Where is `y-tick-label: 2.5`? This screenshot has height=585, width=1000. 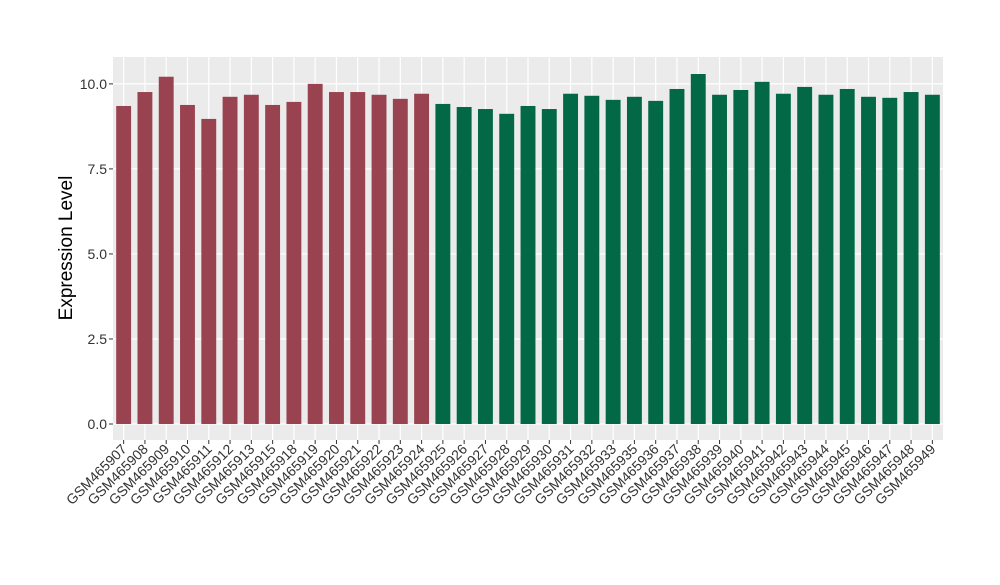
y-tick-label: 2.5 is located at coordinates (98, 339).